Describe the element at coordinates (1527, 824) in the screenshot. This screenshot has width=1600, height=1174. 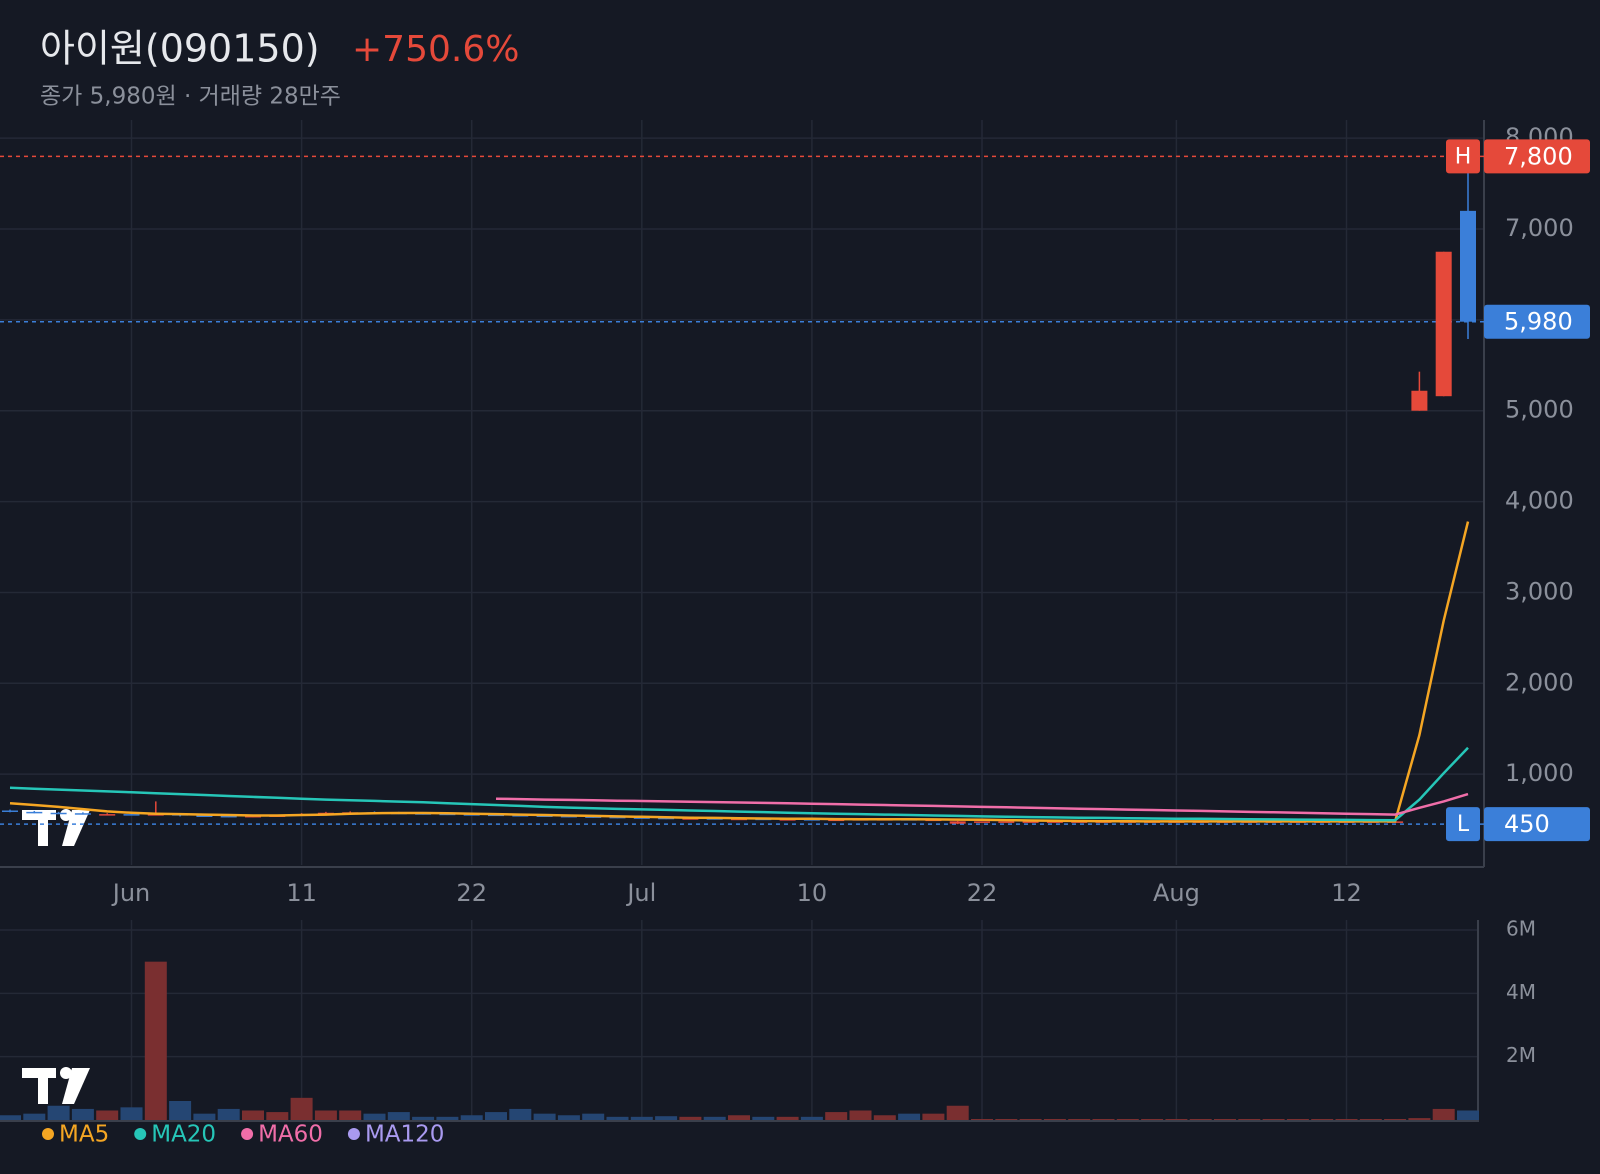
I see `price-label: 450` at that location.